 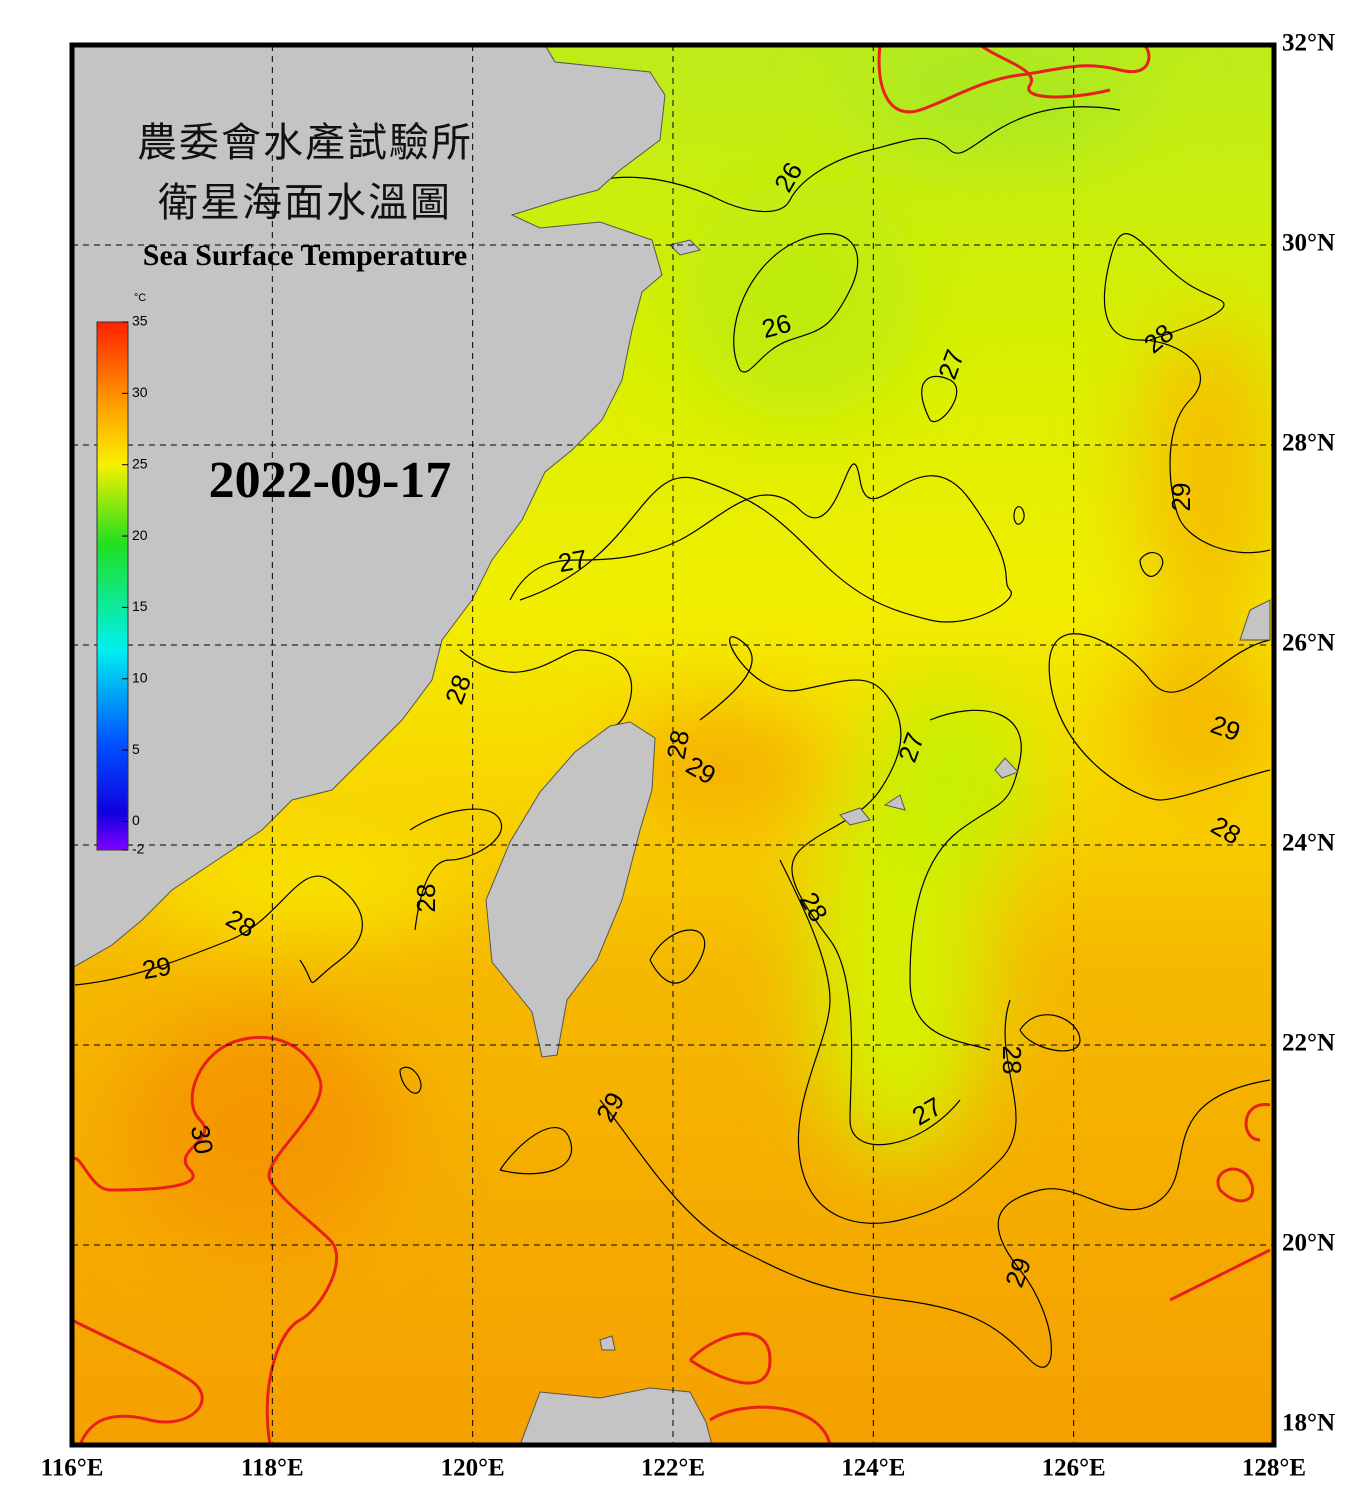 I want to click on lon-label: 126°E, so click(x=1074, y=1468).